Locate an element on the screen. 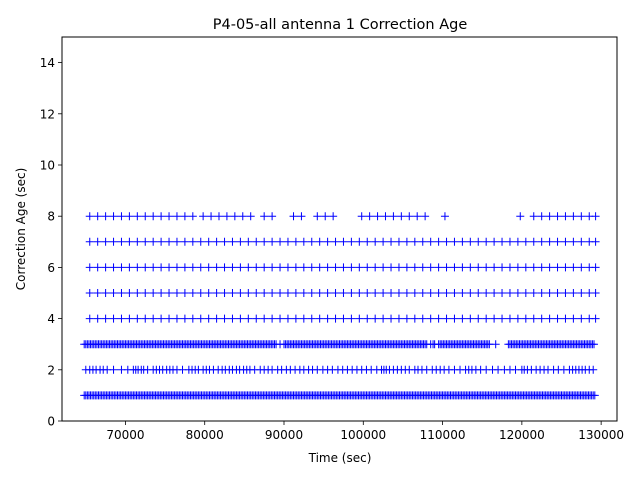 The width and height of the screenshot is (640, 480). y-axis-ticks: 0 2 4 6 8 10 12 14 is located at coordinates (51, 242).